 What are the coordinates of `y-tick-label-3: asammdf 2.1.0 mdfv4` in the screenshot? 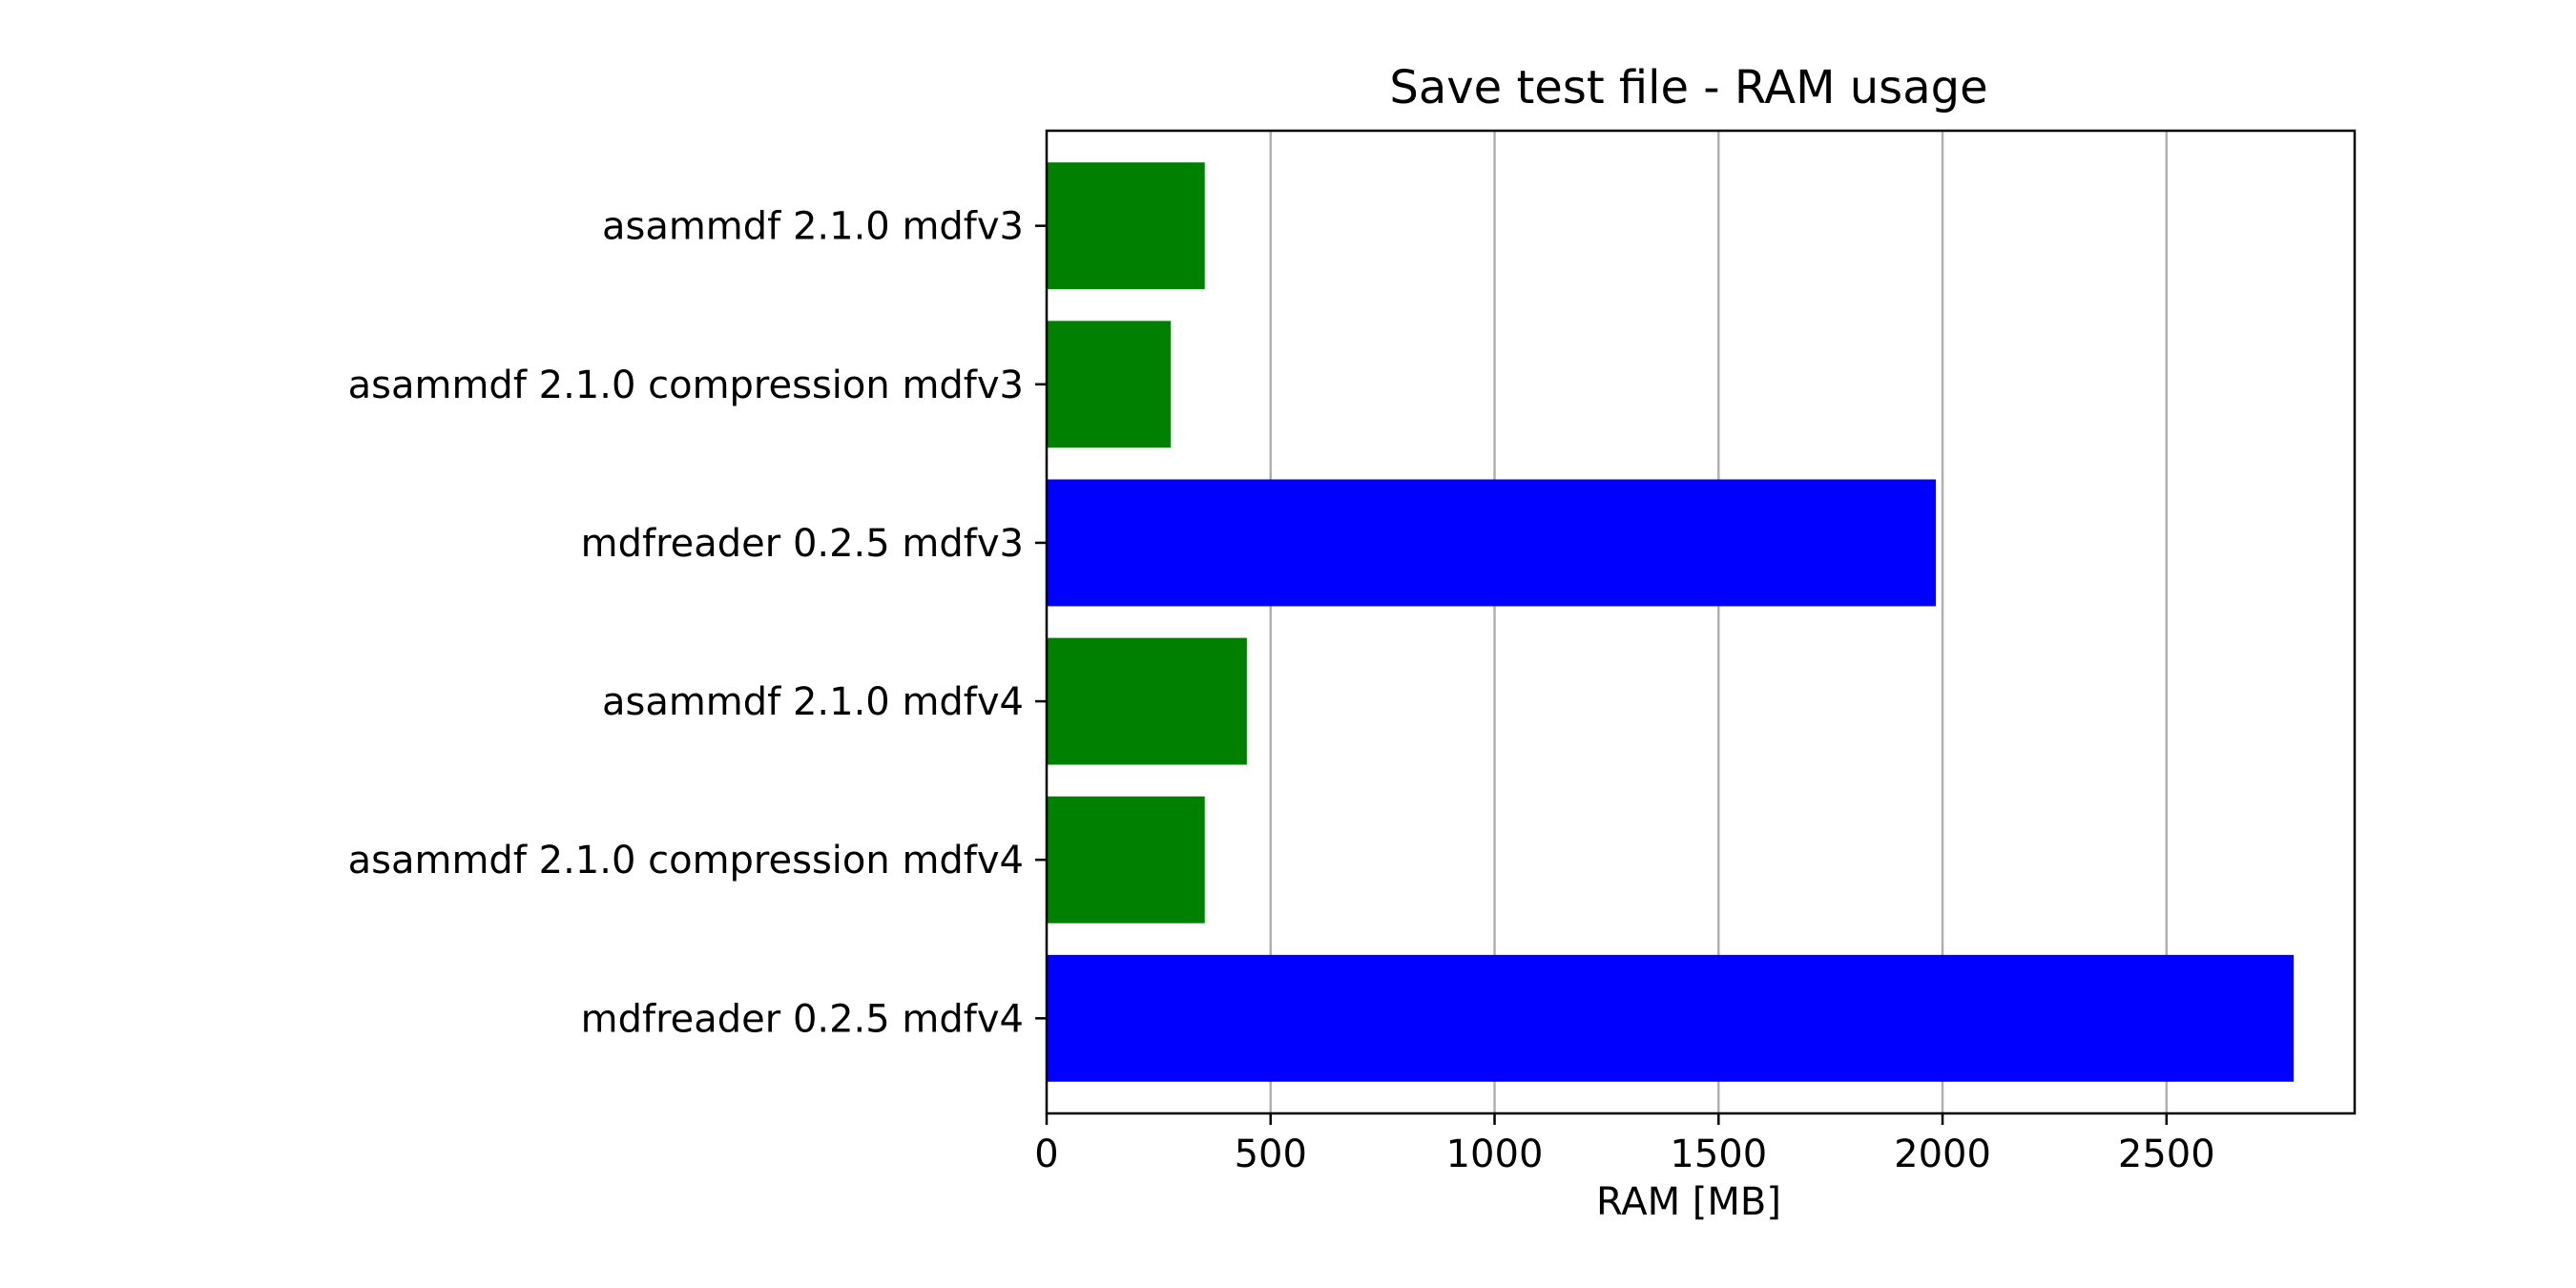 It's located at (813, 702).